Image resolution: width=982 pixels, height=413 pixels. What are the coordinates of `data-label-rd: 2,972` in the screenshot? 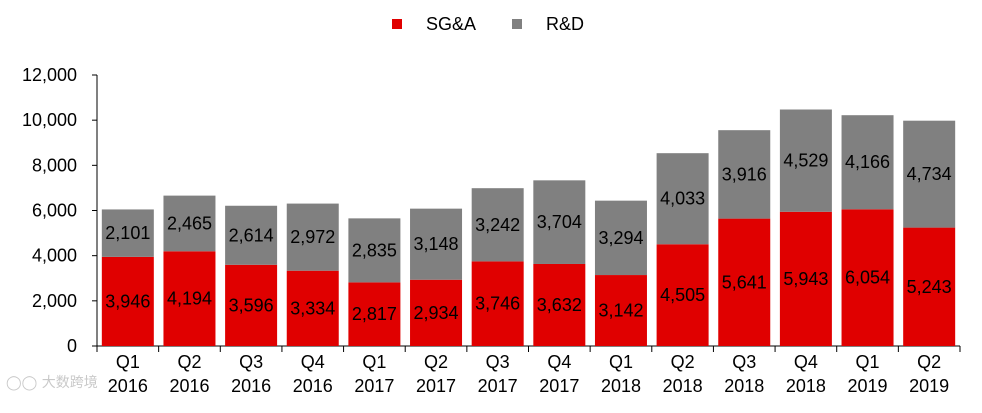 It's located at (312, 237).